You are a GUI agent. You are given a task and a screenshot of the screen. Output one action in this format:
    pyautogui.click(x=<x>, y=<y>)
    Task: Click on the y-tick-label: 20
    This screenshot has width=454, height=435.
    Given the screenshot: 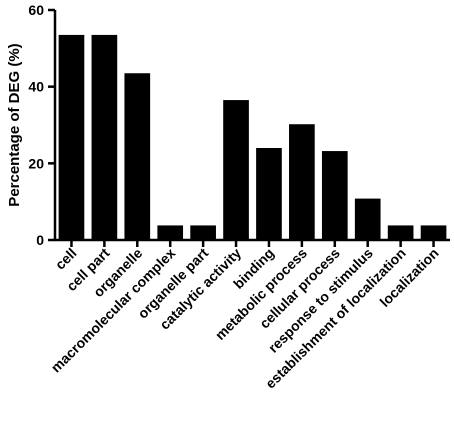 What is the action you would take?
    pyautogui.click(x=36, y=163)
    